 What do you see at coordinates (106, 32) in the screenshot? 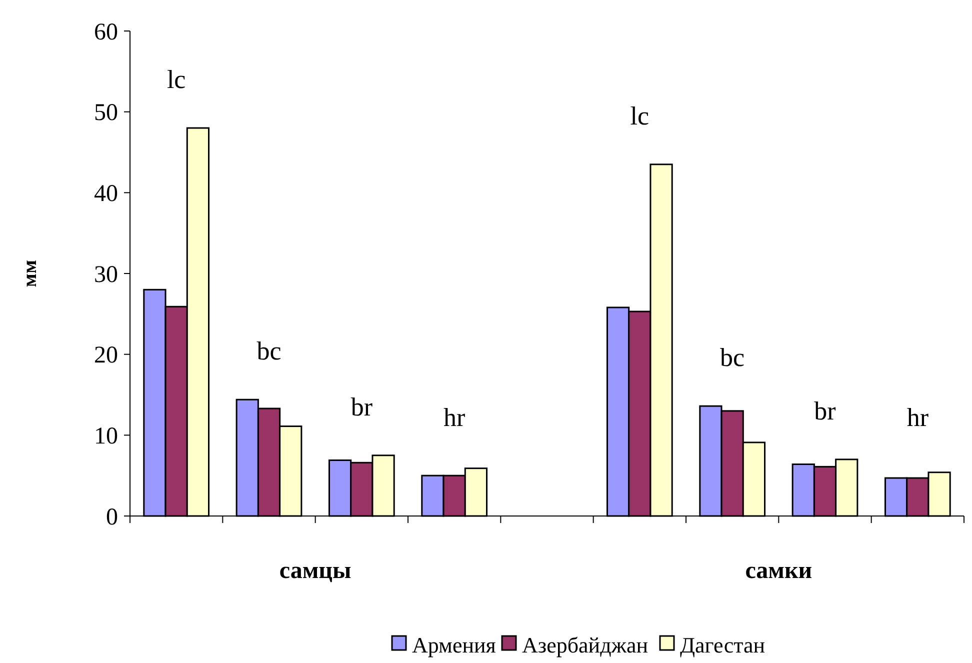
I see `y-tick-label: 60` at bounding box center [106, 32].